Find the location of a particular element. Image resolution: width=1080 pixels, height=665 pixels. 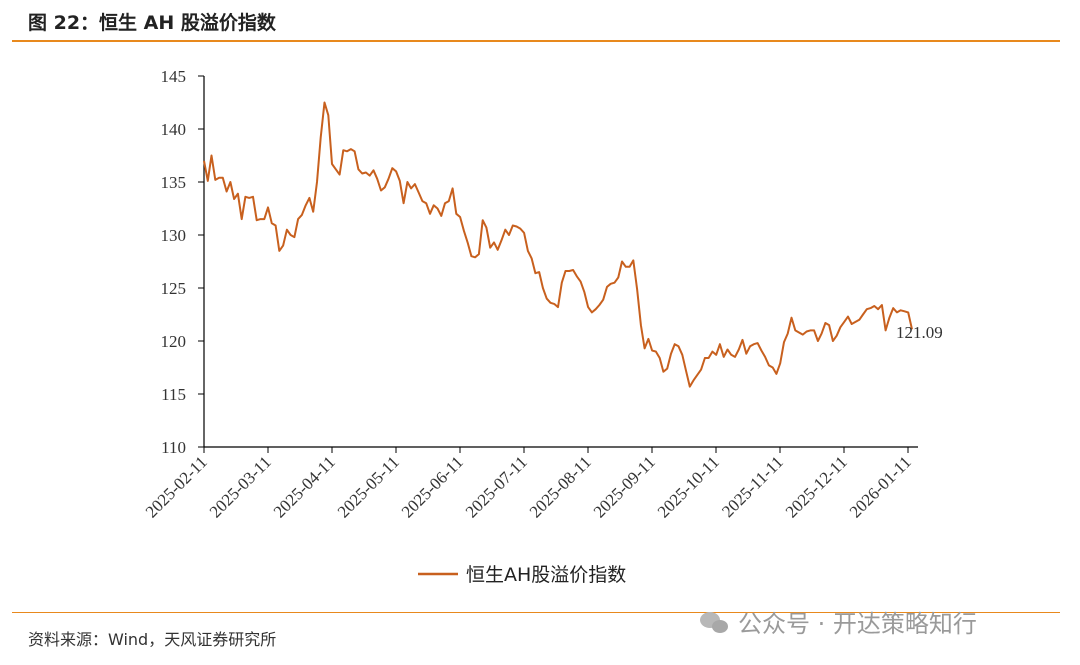

x-tick-label: 2025-08-11 is located at coordinates (560, 486).